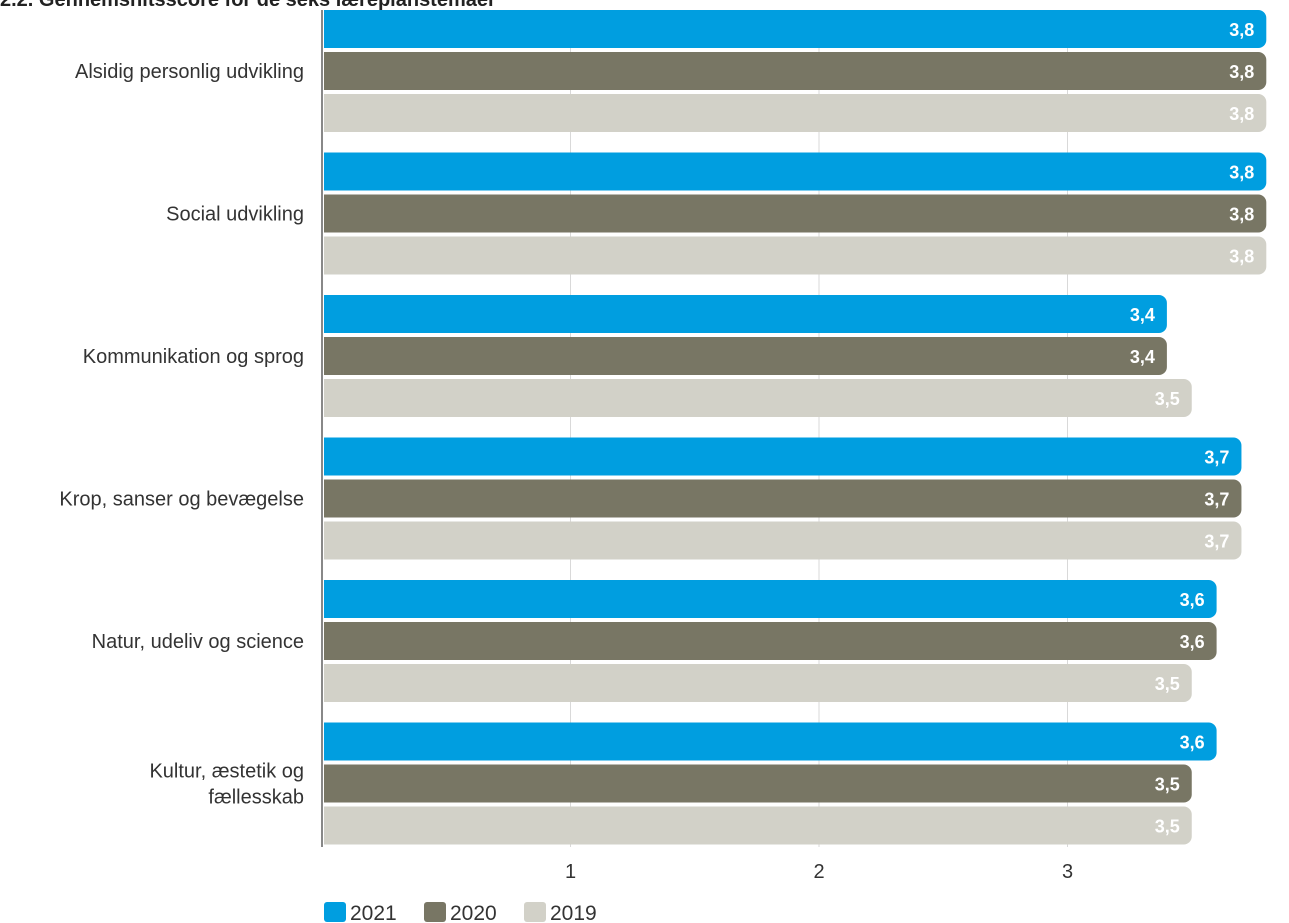 This screenshot has width=1289, height=923. I want to click on category-label: Social udvikling, so click(235, 215).